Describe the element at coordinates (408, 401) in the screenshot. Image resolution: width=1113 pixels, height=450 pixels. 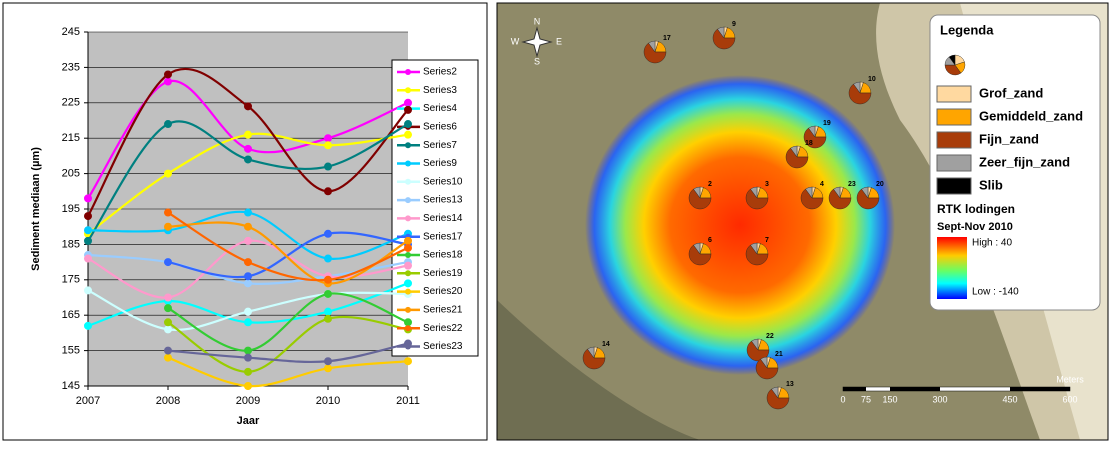
I see `x-tick-label: 2011` at that location.